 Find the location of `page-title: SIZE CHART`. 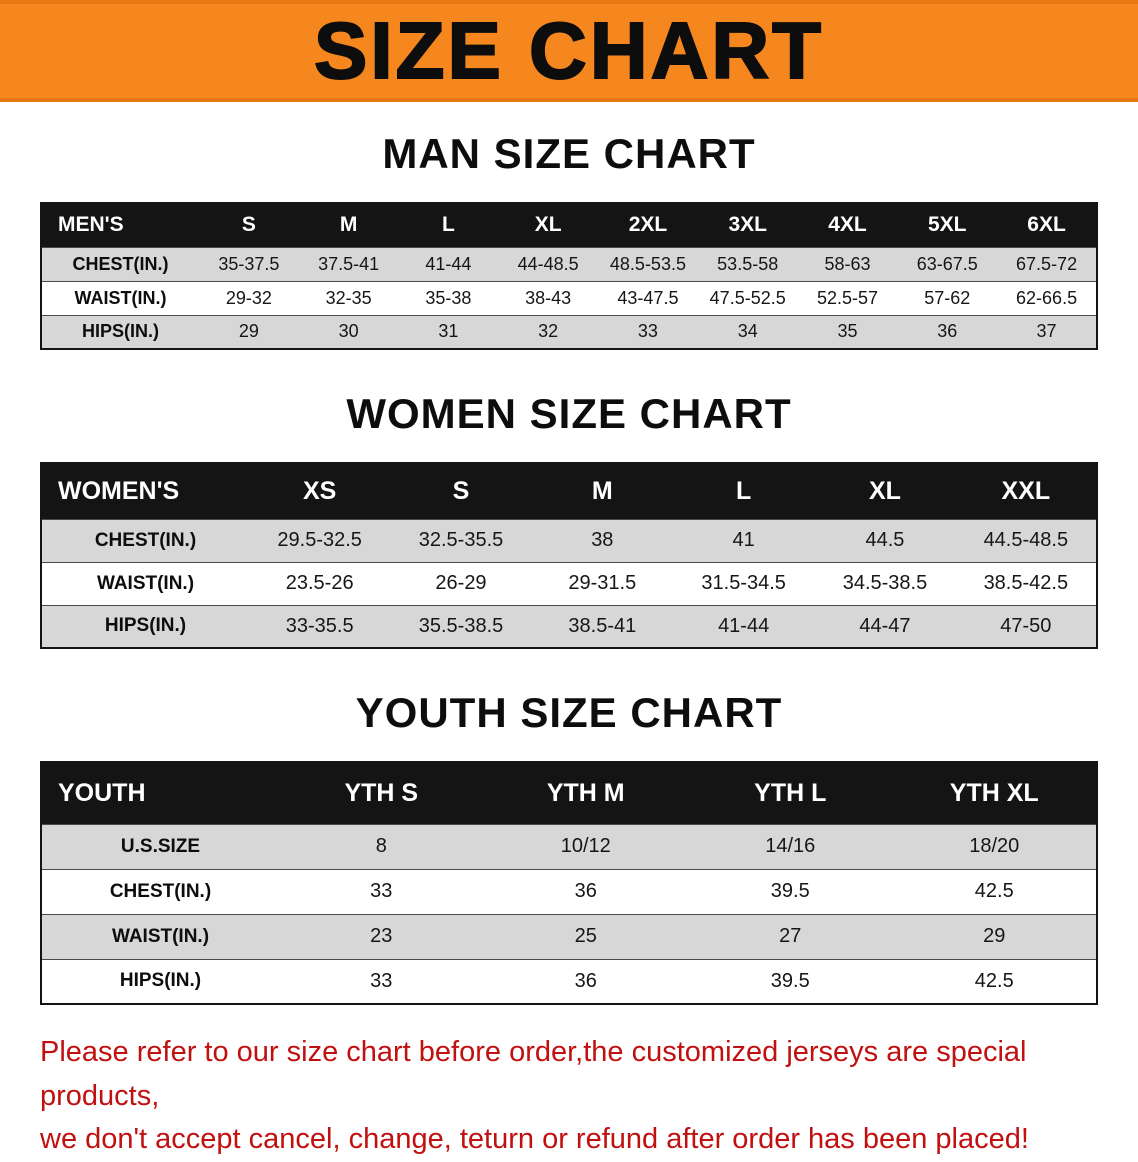

page-title: SIZE CHART is located at coordinates (568, 50).